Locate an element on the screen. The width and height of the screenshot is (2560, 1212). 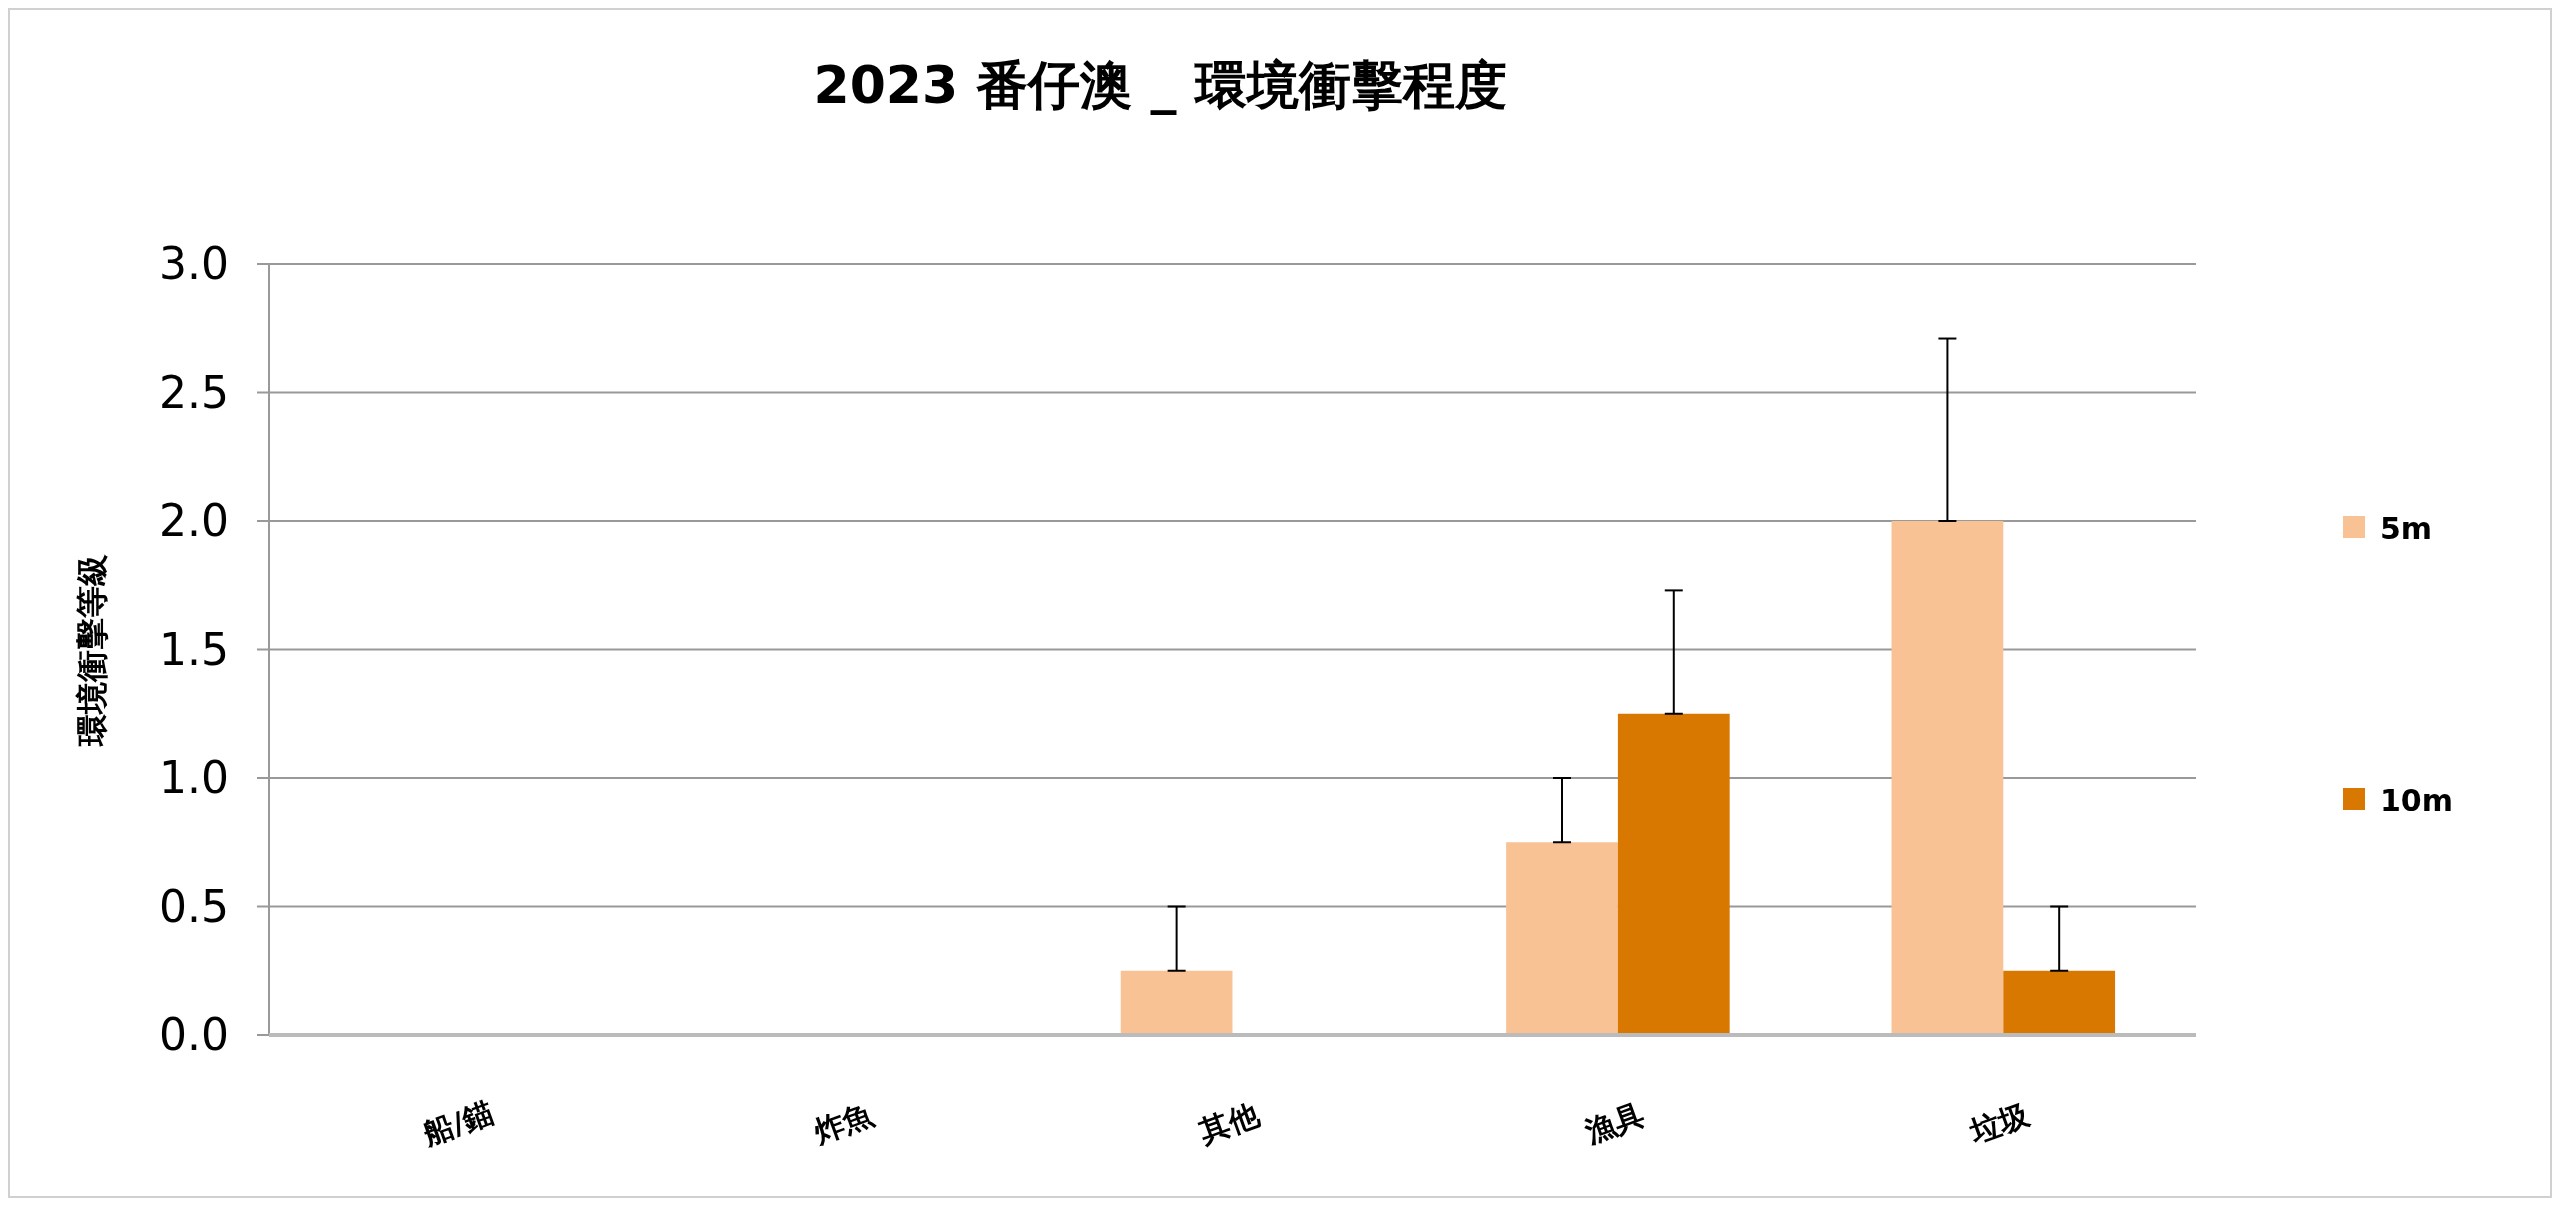
legend-label: 10m is located at coordinates (2417, 800).